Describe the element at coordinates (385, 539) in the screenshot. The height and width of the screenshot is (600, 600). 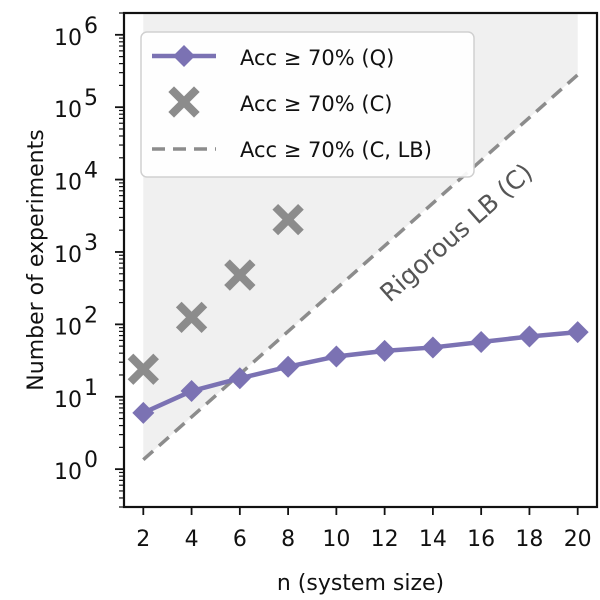
I see `x-tick-label: 12` at that location.